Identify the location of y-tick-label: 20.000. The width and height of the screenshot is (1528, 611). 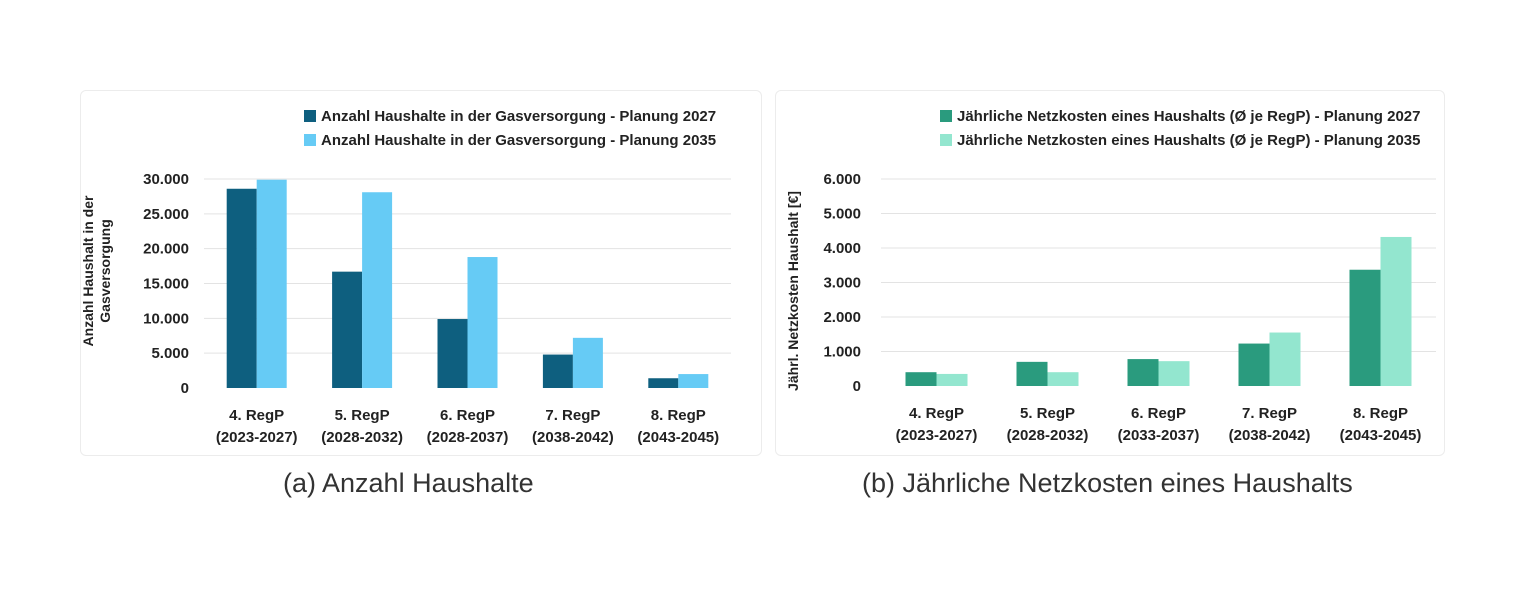
(166, 249).